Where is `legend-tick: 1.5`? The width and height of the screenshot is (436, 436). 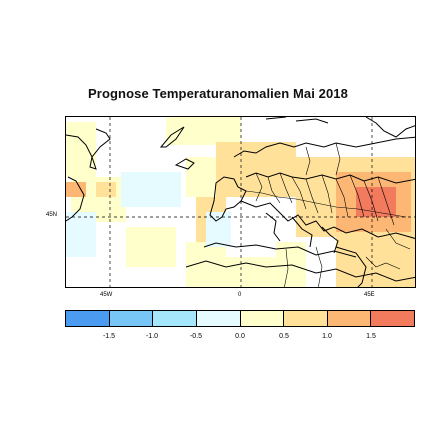 legend-tick: 1.5 is located at coordinates (371, 336).